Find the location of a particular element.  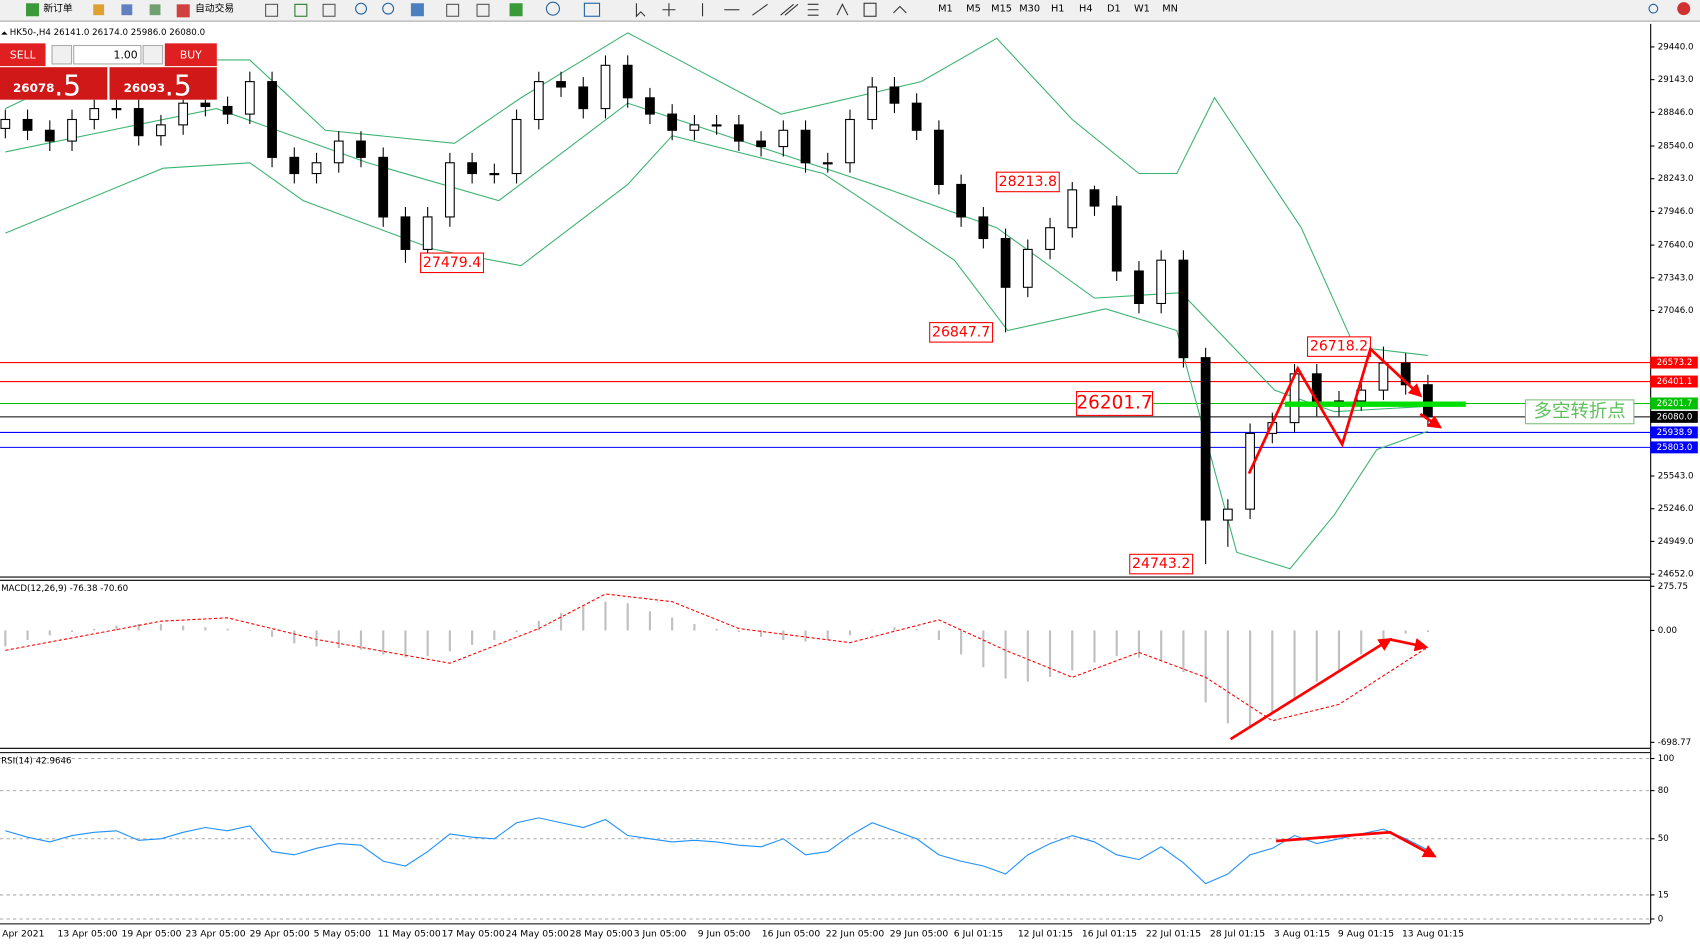

buy-price: 26093 is located at coordinates (144, 88).